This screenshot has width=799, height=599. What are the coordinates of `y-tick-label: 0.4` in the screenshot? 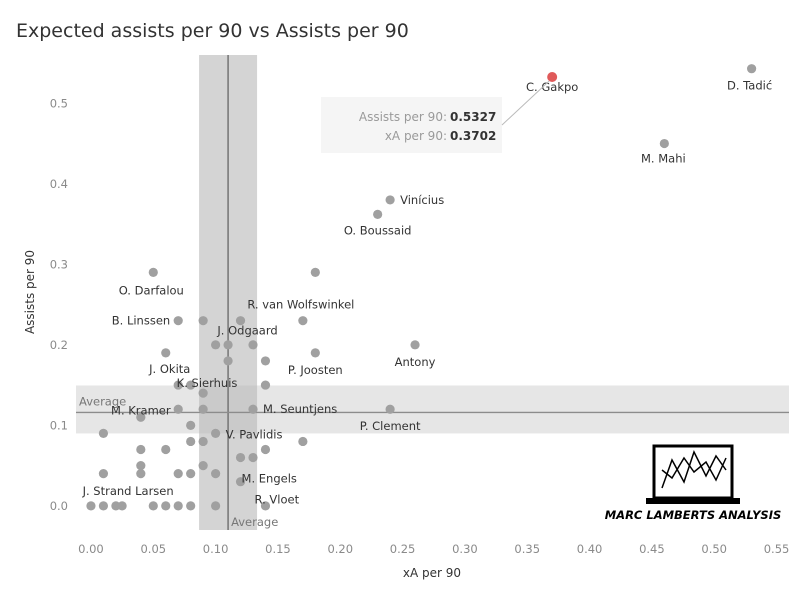 It's located at (59, 184).